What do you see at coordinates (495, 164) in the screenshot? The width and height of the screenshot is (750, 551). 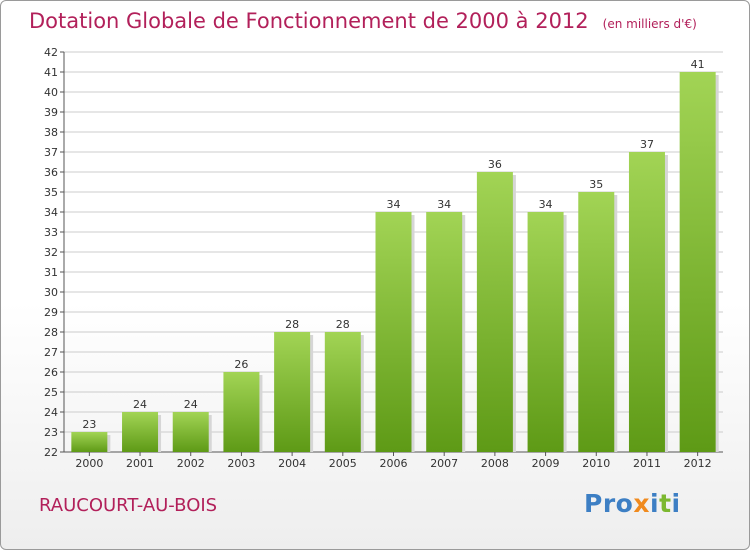 I see `data-label: 36` at bounding box center [495, 164].